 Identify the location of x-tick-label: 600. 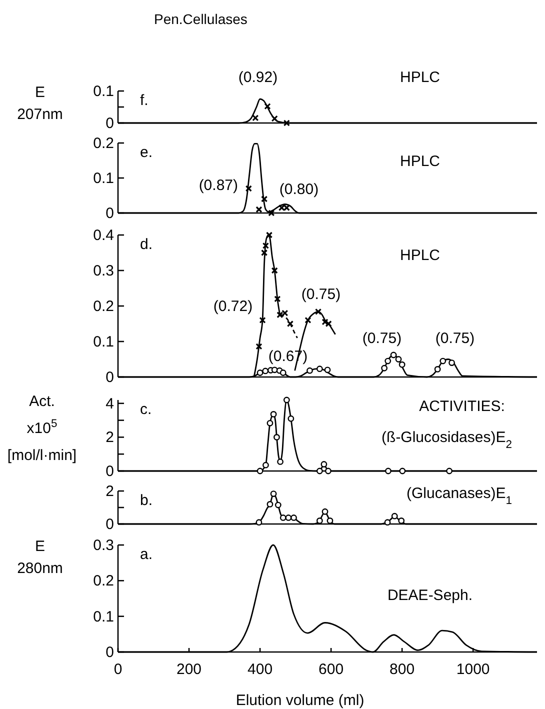
(331, 669).